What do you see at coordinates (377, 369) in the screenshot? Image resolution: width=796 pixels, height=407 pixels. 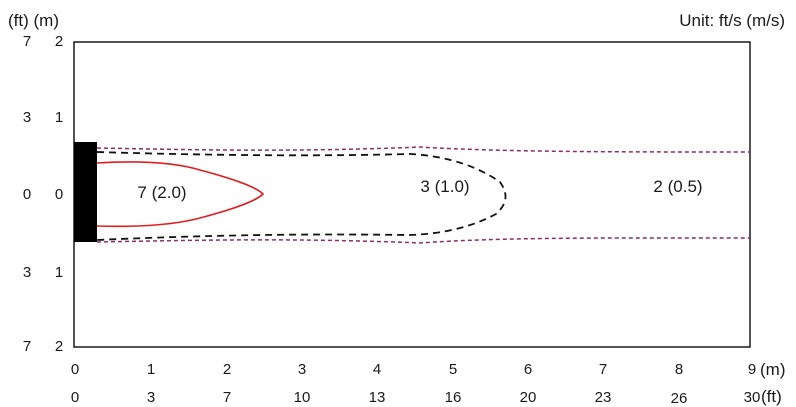 I see `x-tick-m: 4` at bounding box center [377, 369].